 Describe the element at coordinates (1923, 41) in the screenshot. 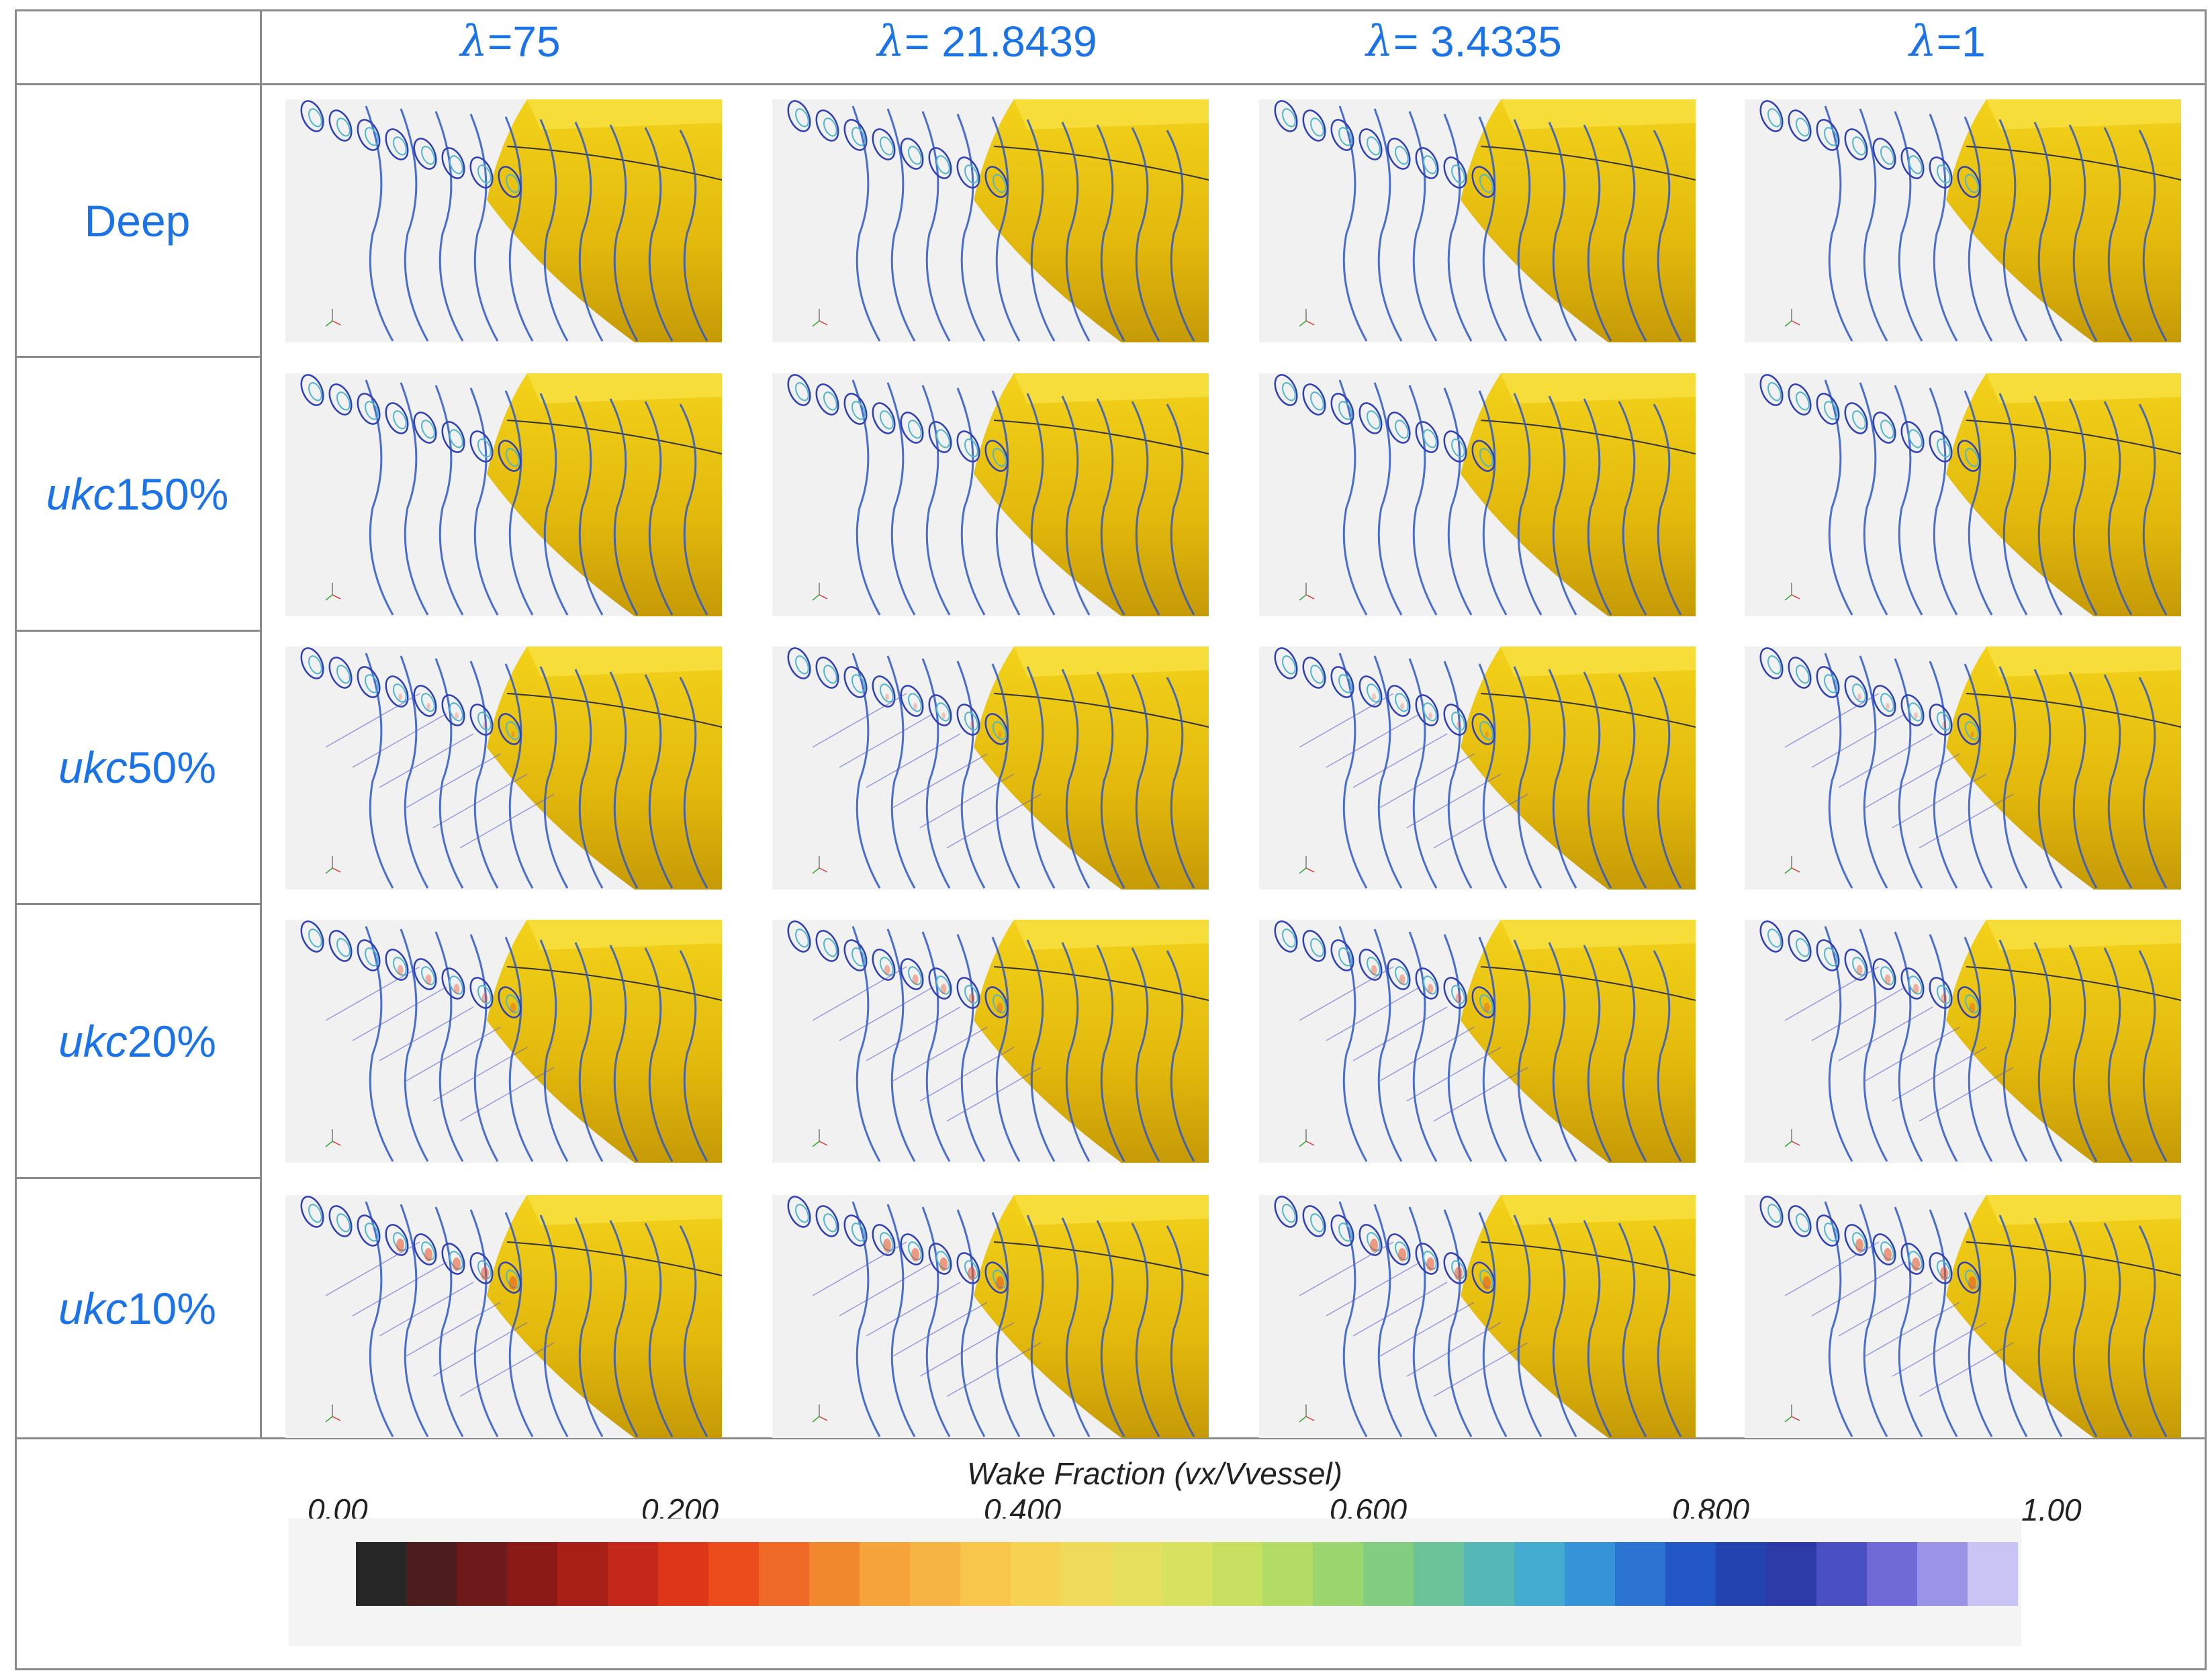

I see `lambda-symbol: λ` at that location.